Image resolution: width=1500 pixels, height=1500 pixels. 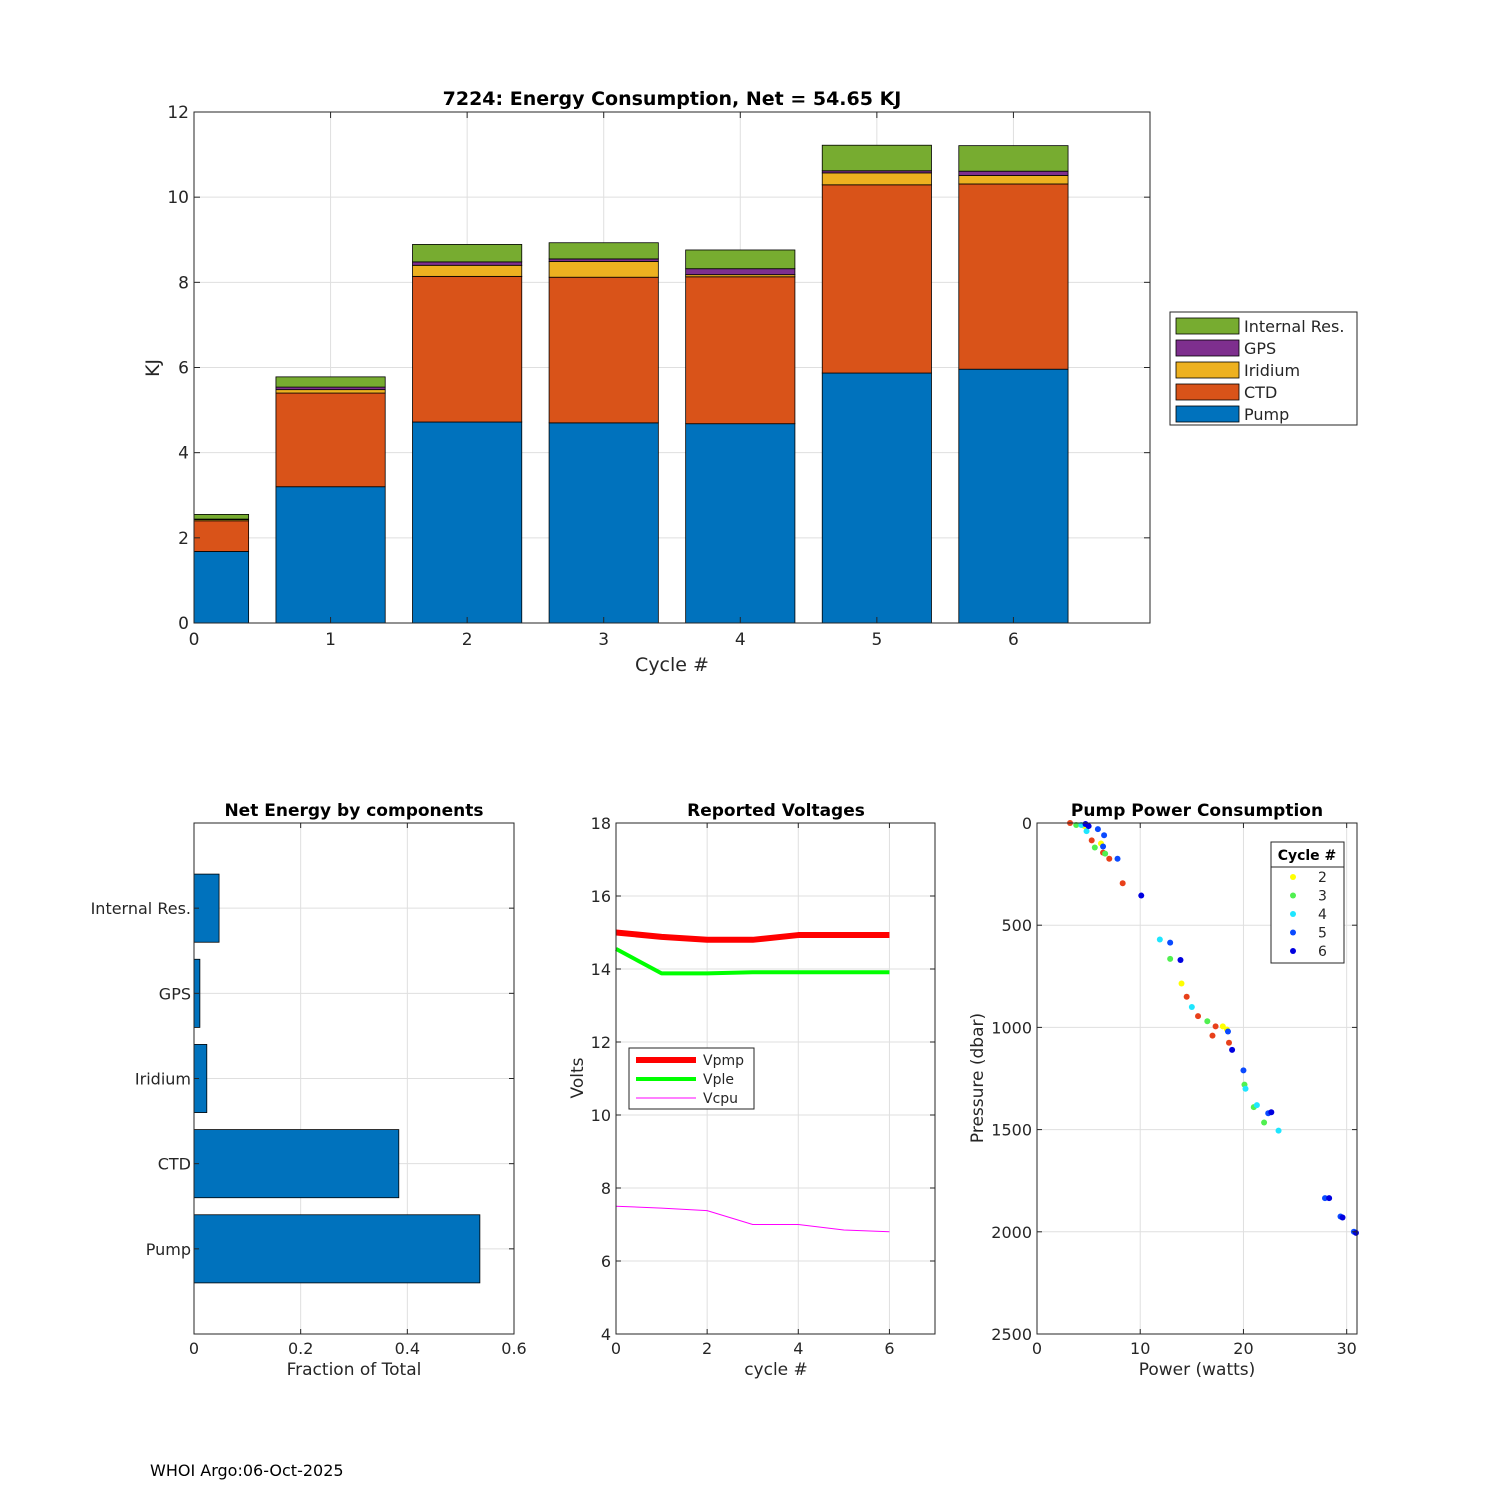 I want to click on energy-legend-label: Pump, so click(x=1266, y=414).